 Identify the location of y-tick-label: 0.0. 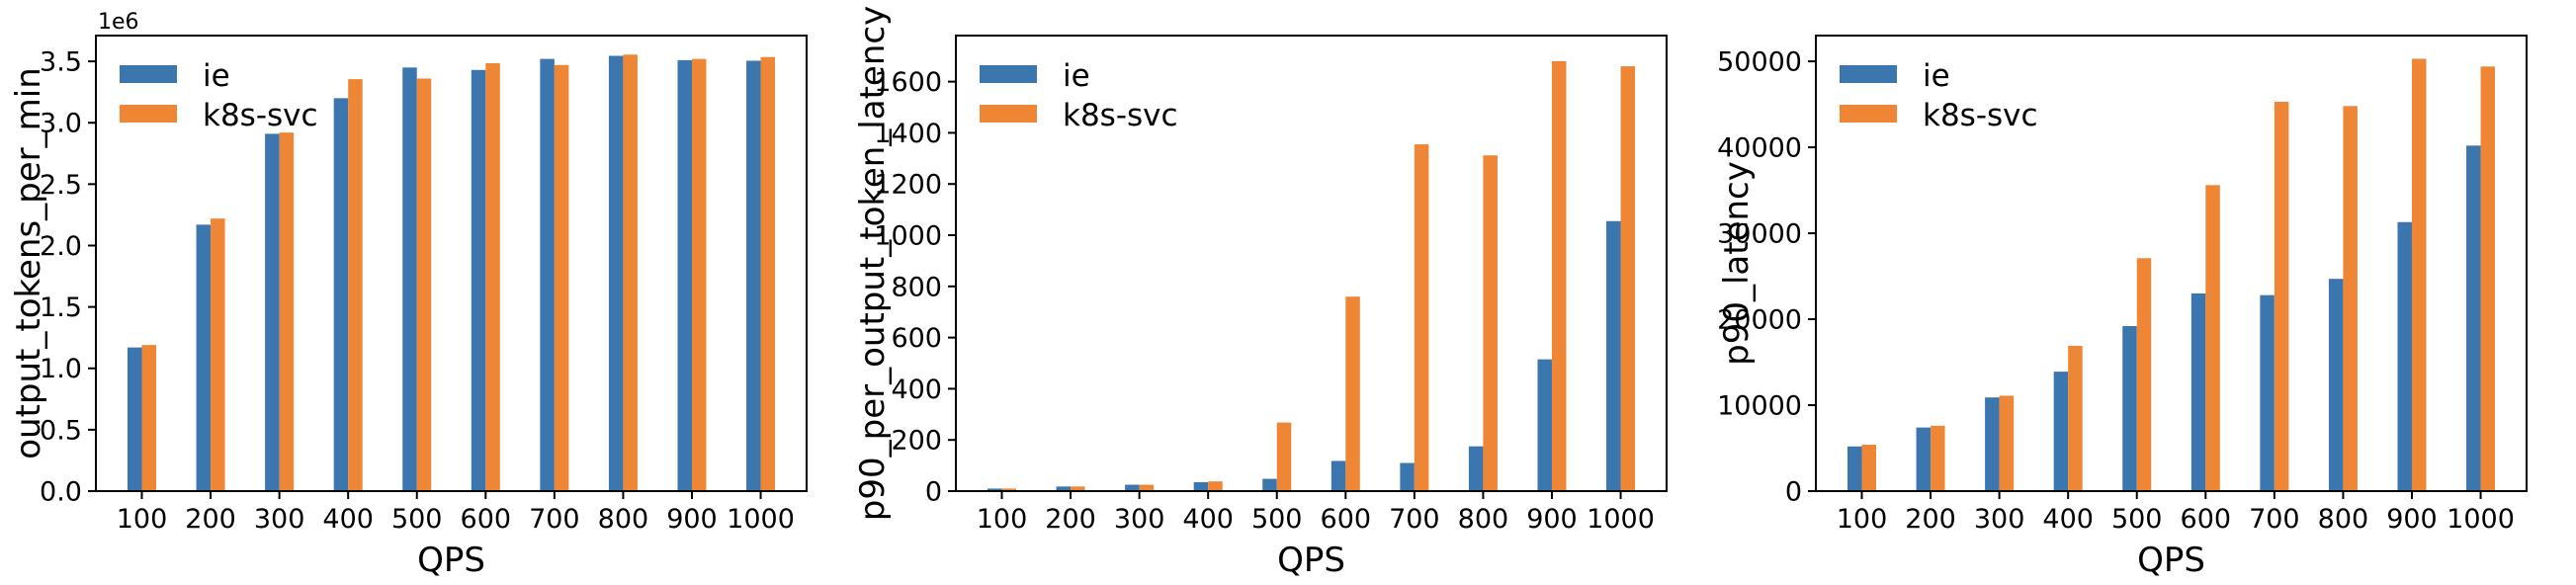
(61, 492).